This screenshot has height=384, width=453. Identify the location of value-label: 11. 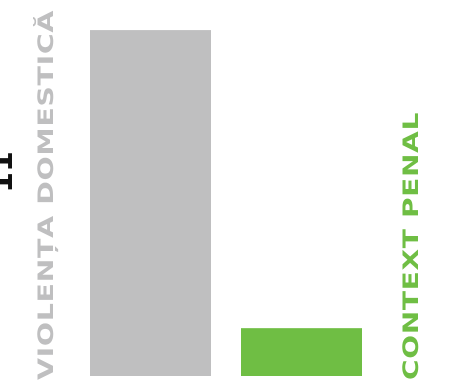
(10, 172).